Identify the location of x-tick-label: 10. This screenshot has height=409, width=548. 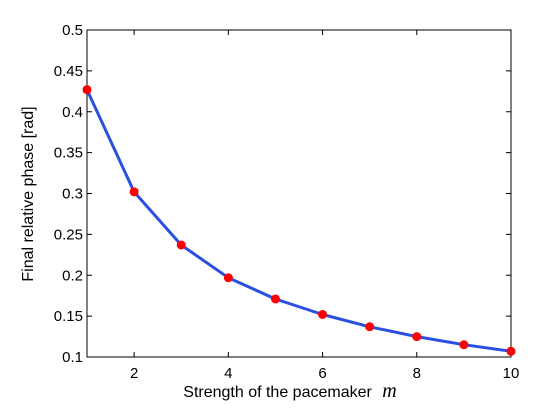
(511, 373).